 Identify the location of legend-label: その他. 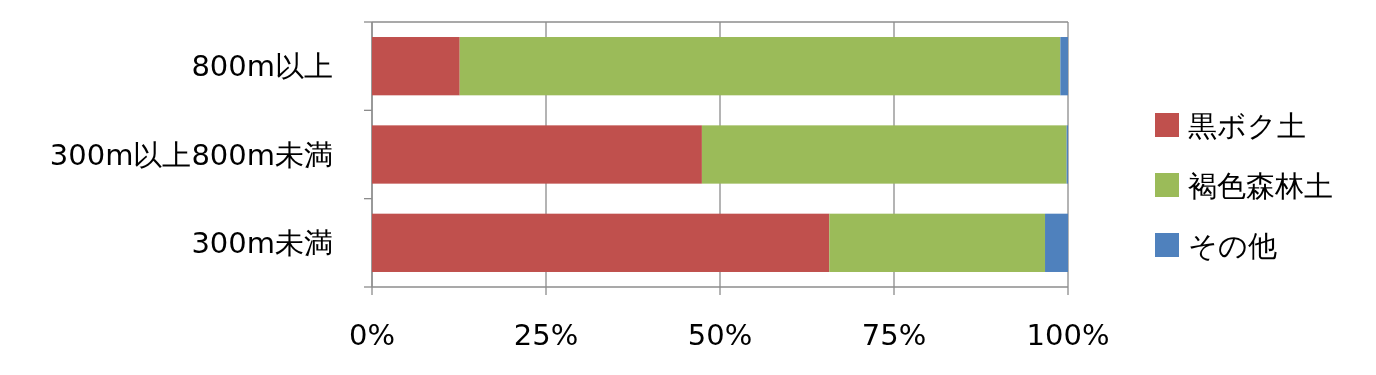
(1232, 246).